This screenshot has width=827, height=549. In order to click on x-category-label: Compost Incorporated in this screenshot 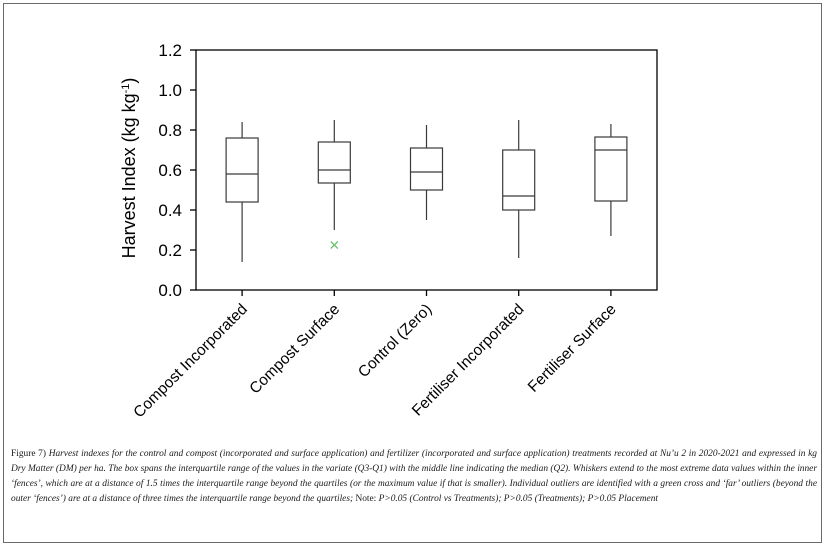, I will do `click(190, 361)`.